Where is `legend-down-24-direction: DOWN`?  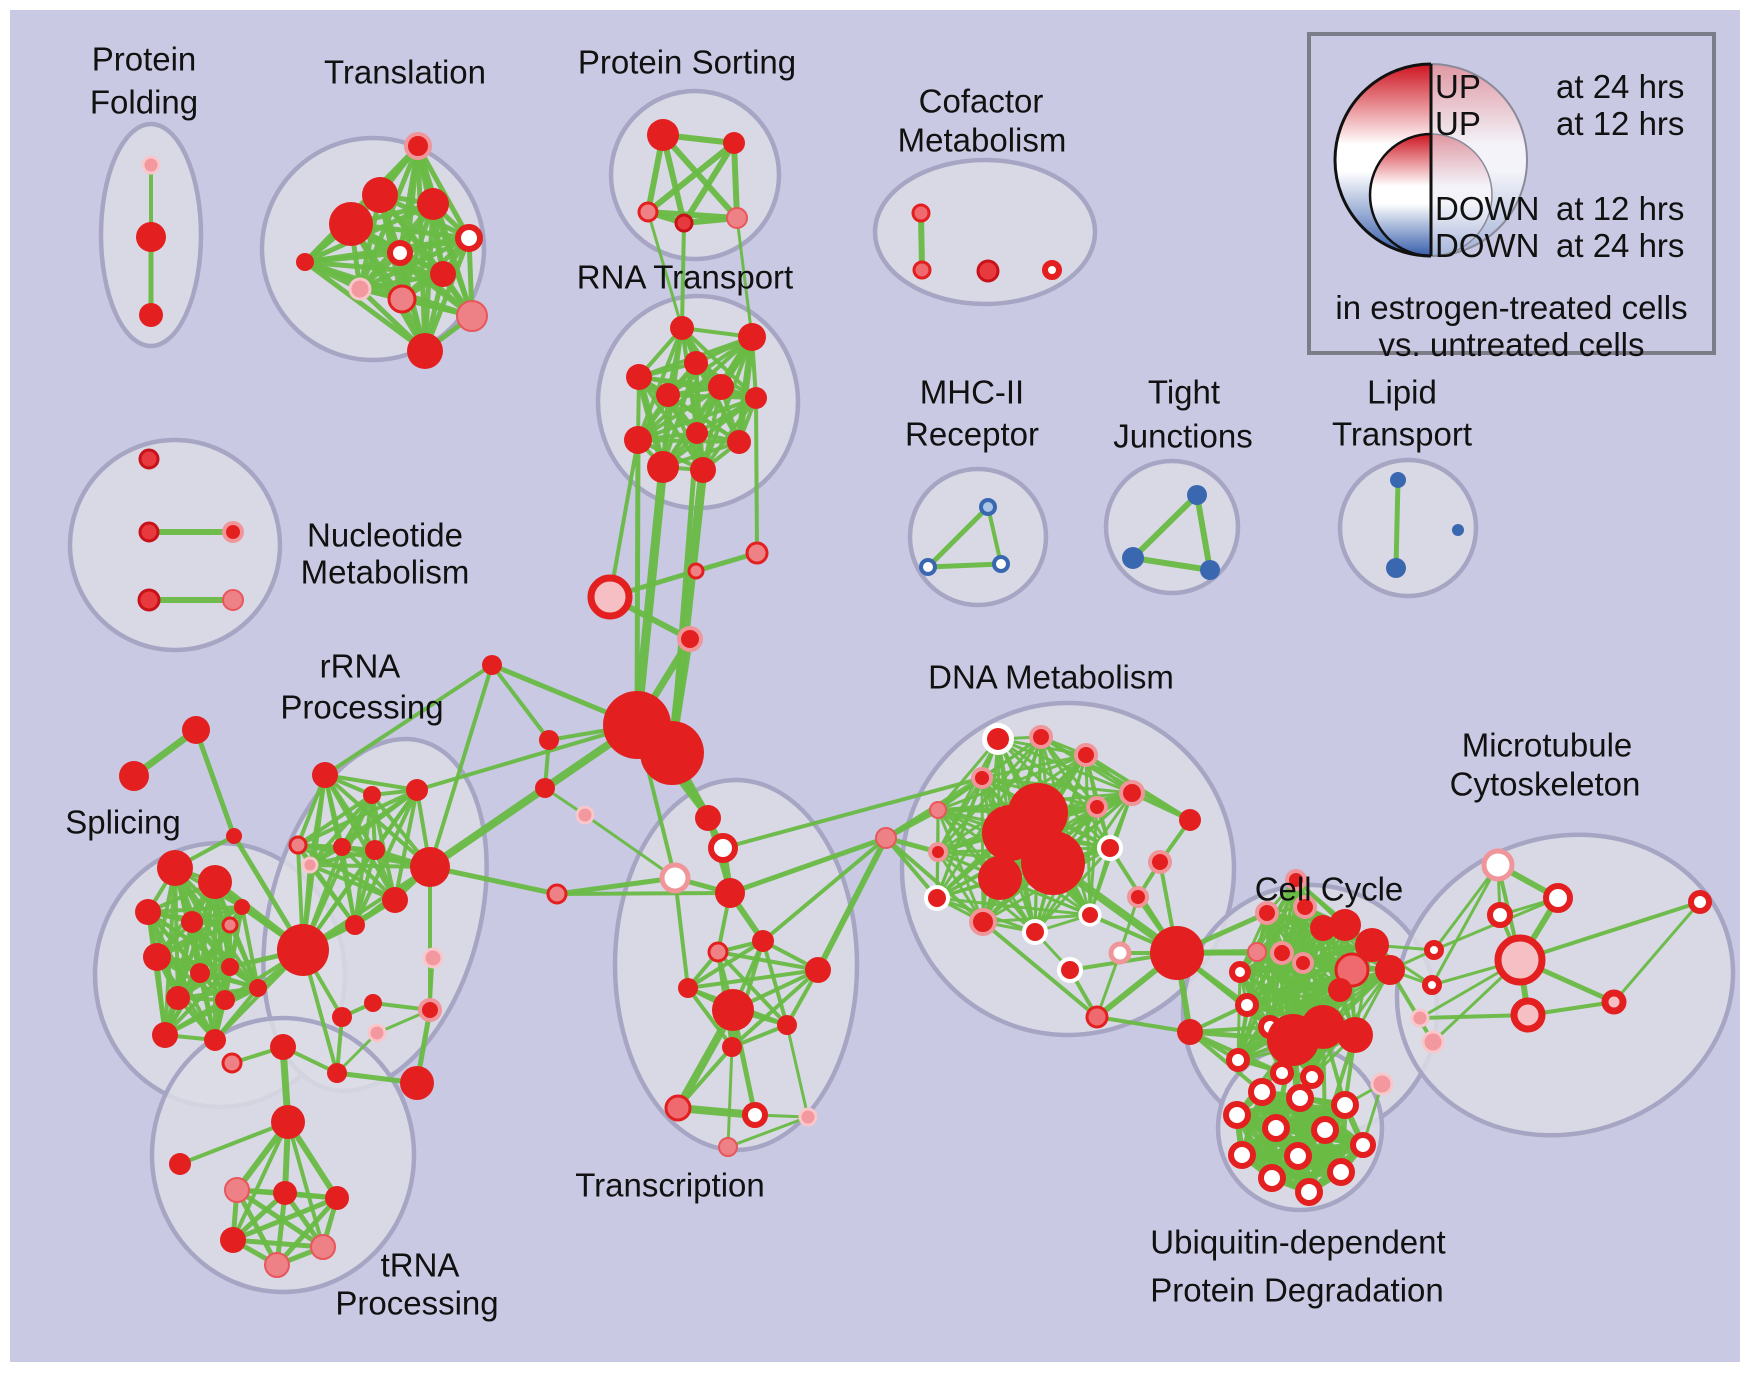 legend-down-24-direction: DOWN is located at coordinates (1487, 245).